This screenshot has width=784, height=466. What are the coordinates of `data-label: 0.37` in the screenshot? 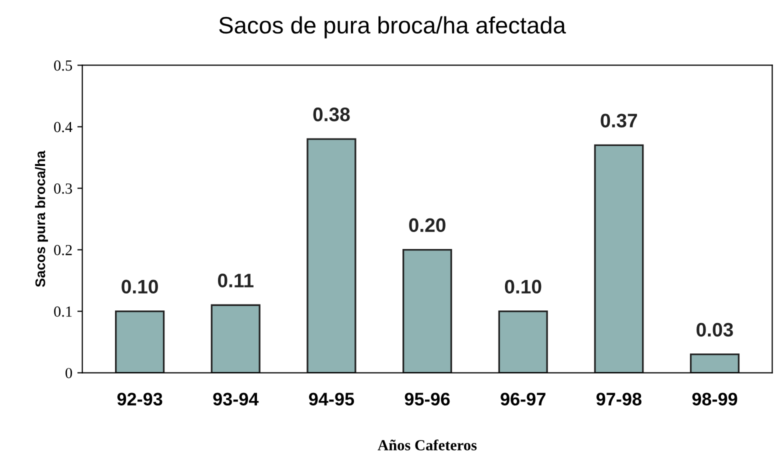 It's located at (618, 121).